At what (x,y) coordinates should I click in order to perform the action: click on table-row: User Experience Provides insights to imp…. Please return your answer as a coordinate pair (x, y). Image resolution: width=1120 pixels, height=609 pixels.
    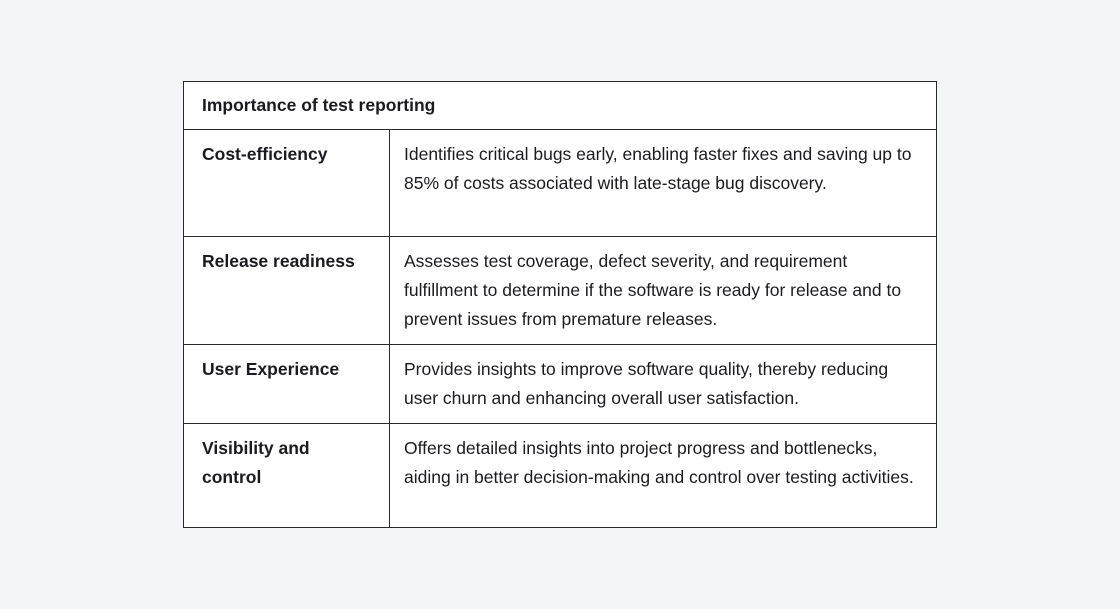
    Looking at the image, I should click on (560, 384).